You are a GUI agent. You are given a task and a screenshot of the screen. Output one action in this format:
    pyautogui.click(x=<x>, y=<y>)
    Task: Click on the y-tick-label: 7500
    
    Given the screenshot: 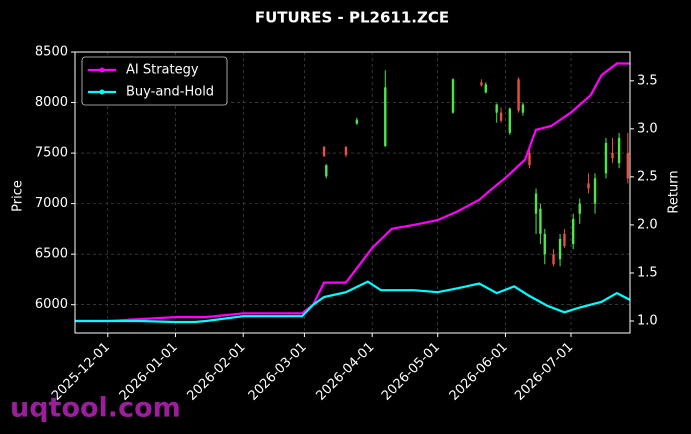 What is the action you would take?
    pyautogui.click(x=51, y=153)
    